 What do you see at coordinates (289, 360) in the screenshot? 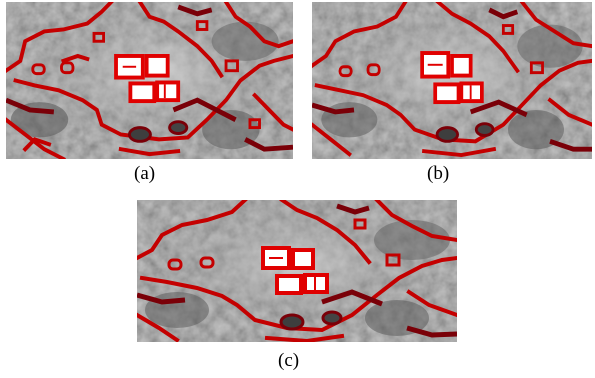
I see `caption-c: (c)` at bounding box center [289, 360].